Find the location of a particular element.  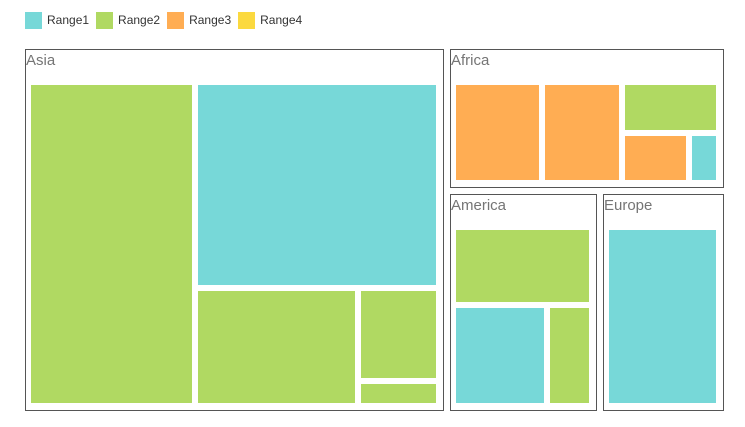

legend-item-range3: Range3 is located at coordinates (199, 20).